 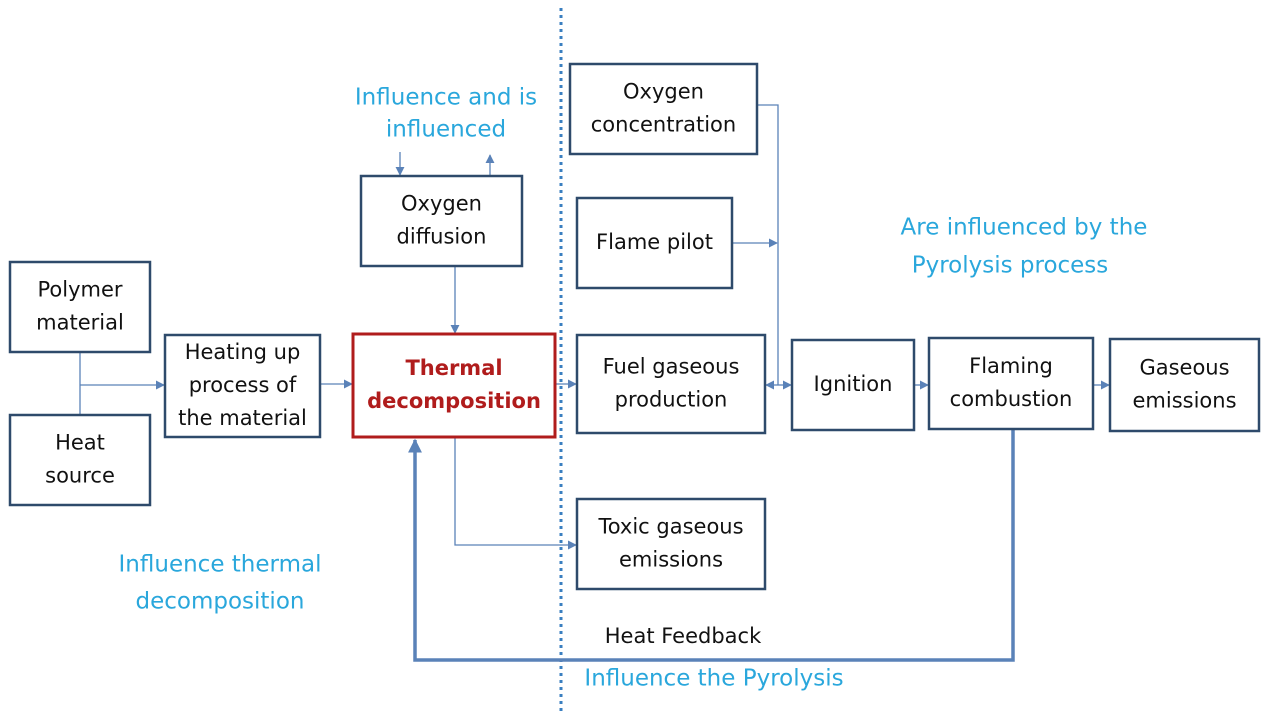 I want to click on node: Thermal decomposition, so click(x=454, y=385).